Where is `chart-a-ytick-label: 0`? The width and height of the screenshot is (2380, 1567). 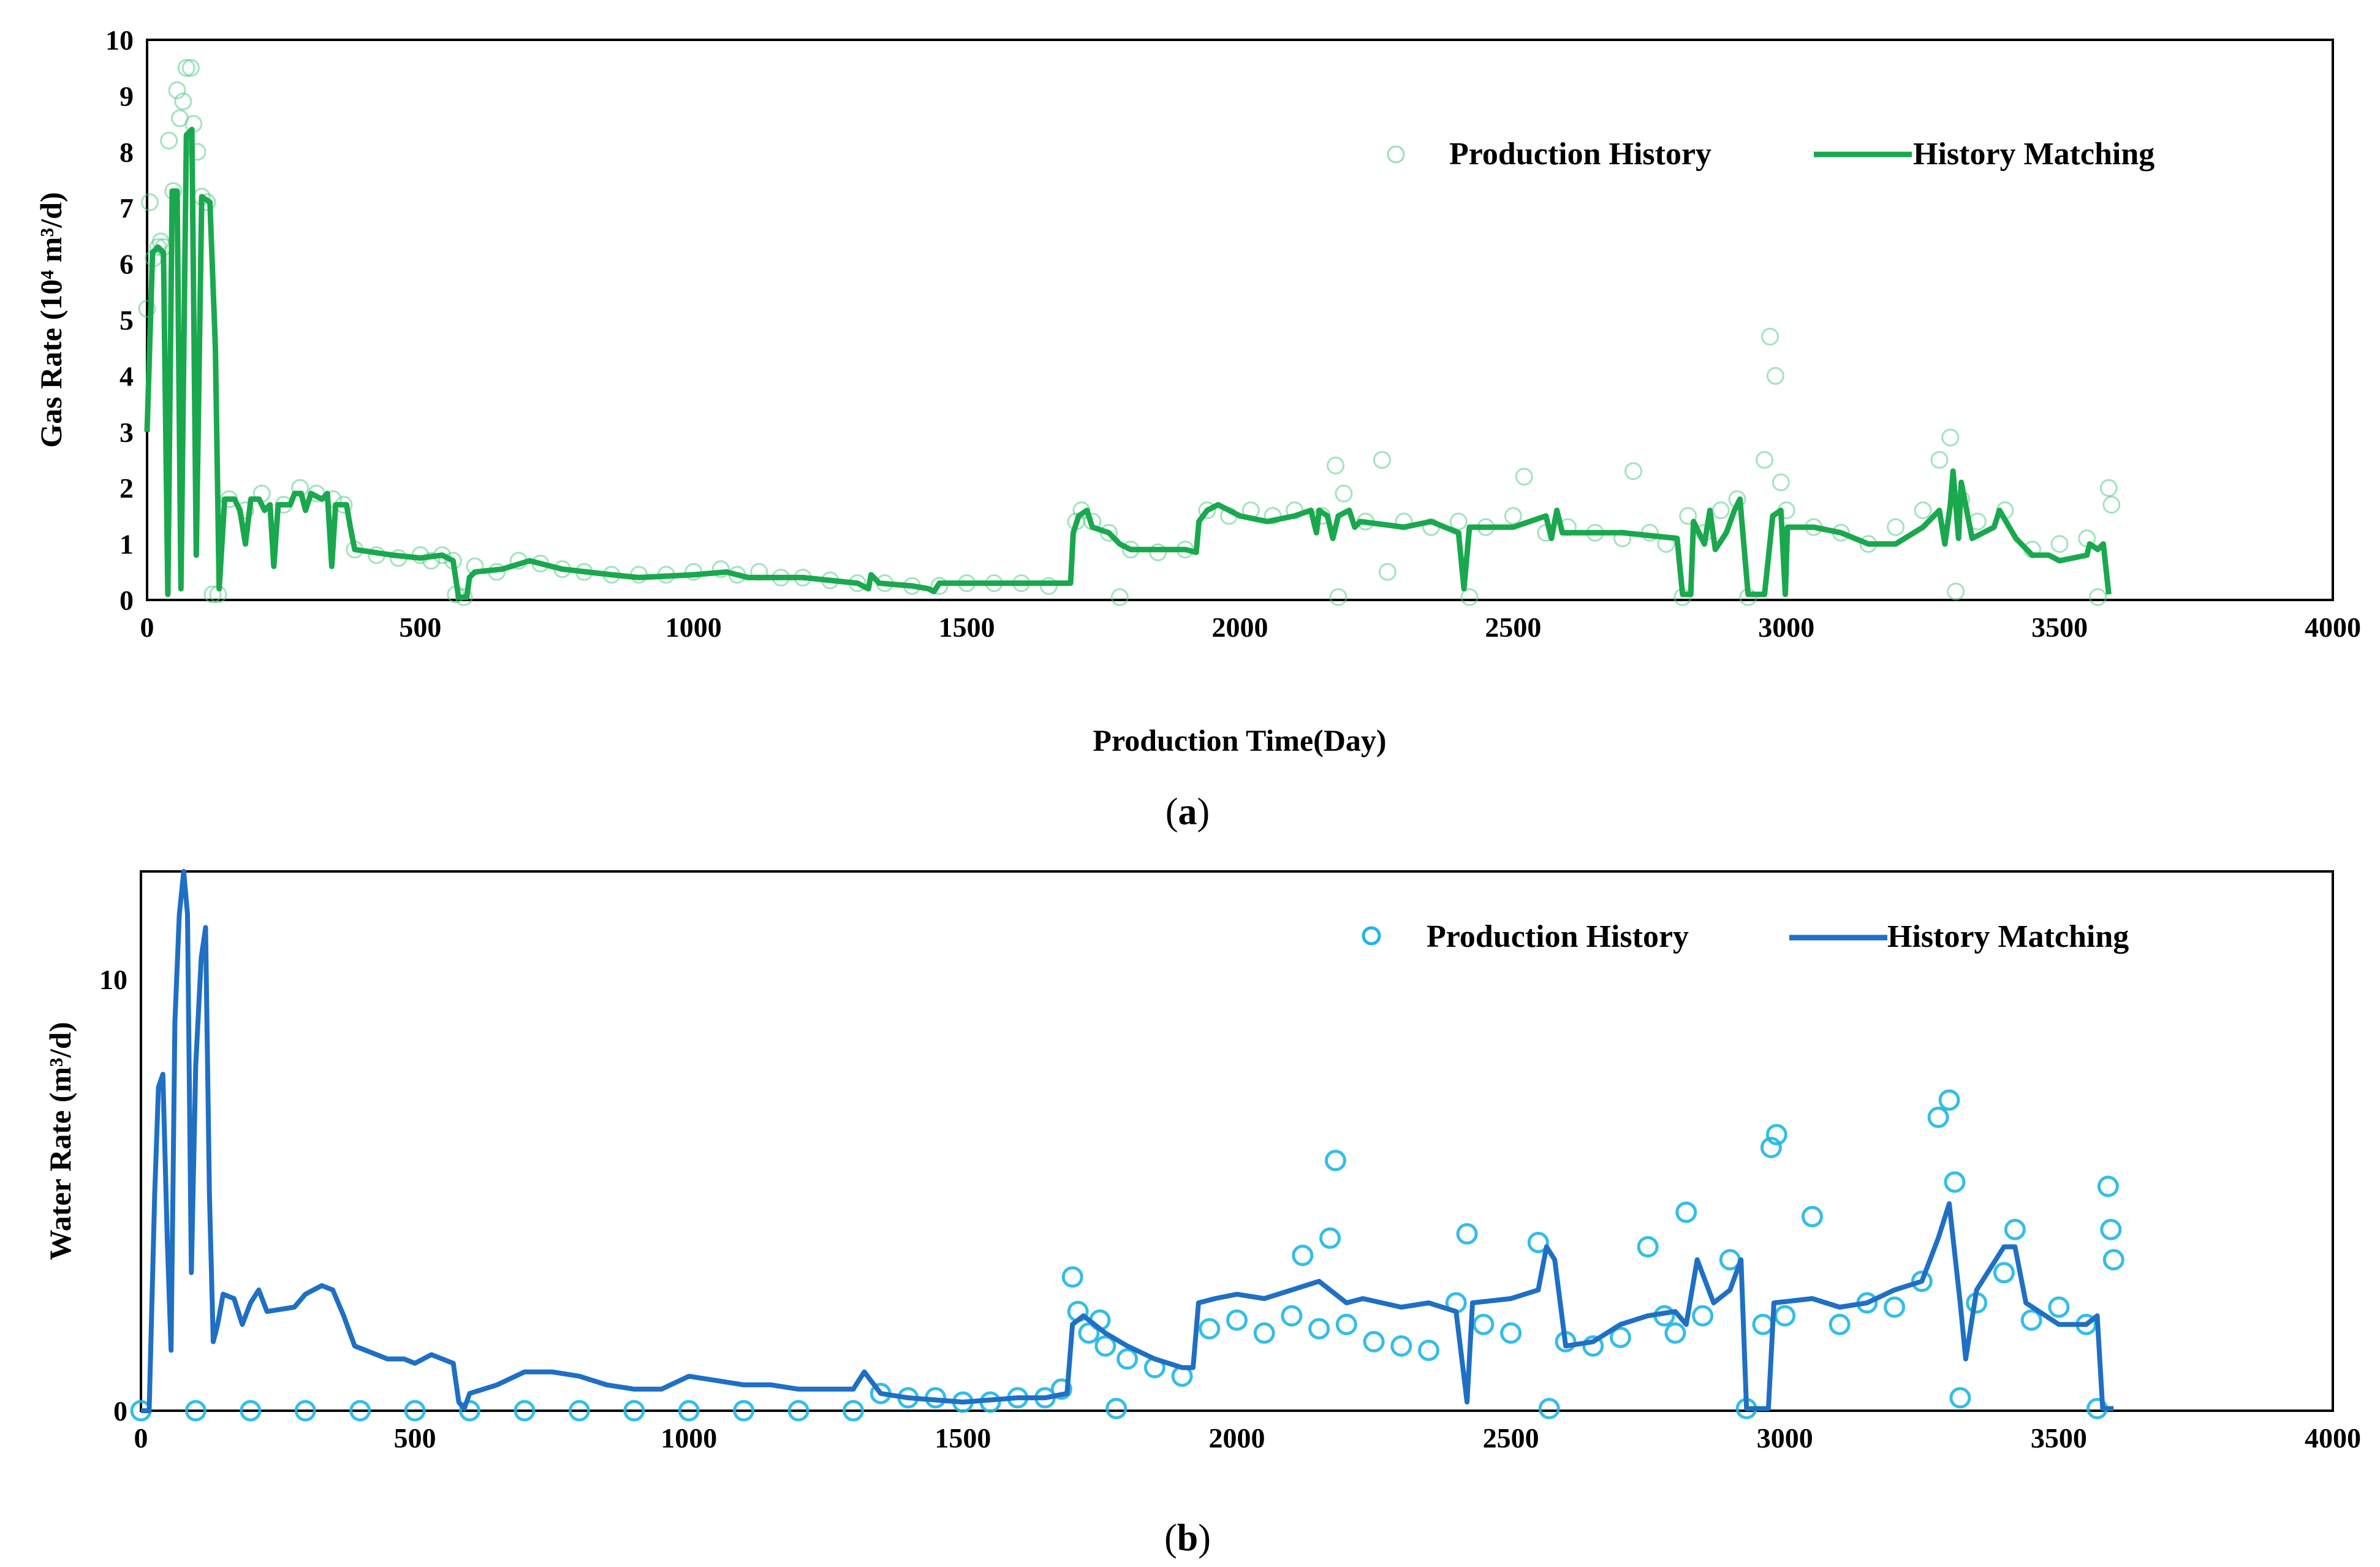 chart-a-ytick-label: 0 is located at coordinates (126, 600).